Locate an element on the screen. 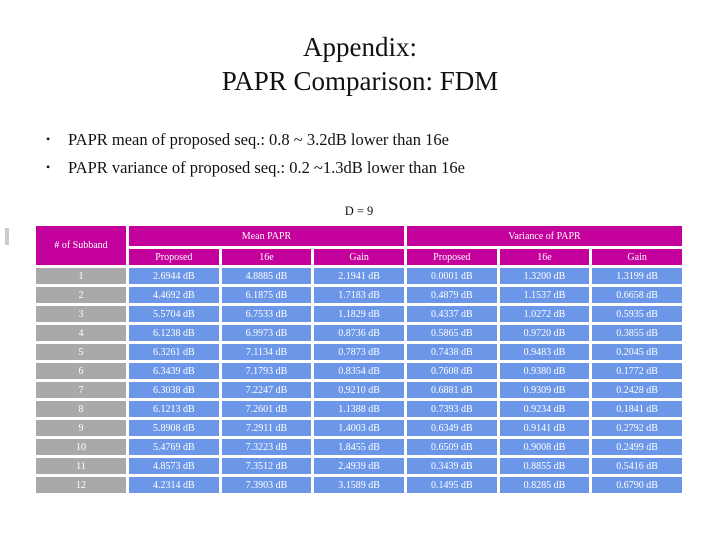 This screenshot has height=540, width=720. col-header-mean-papr: Mean PAPR is located at coordinates (266, 236).